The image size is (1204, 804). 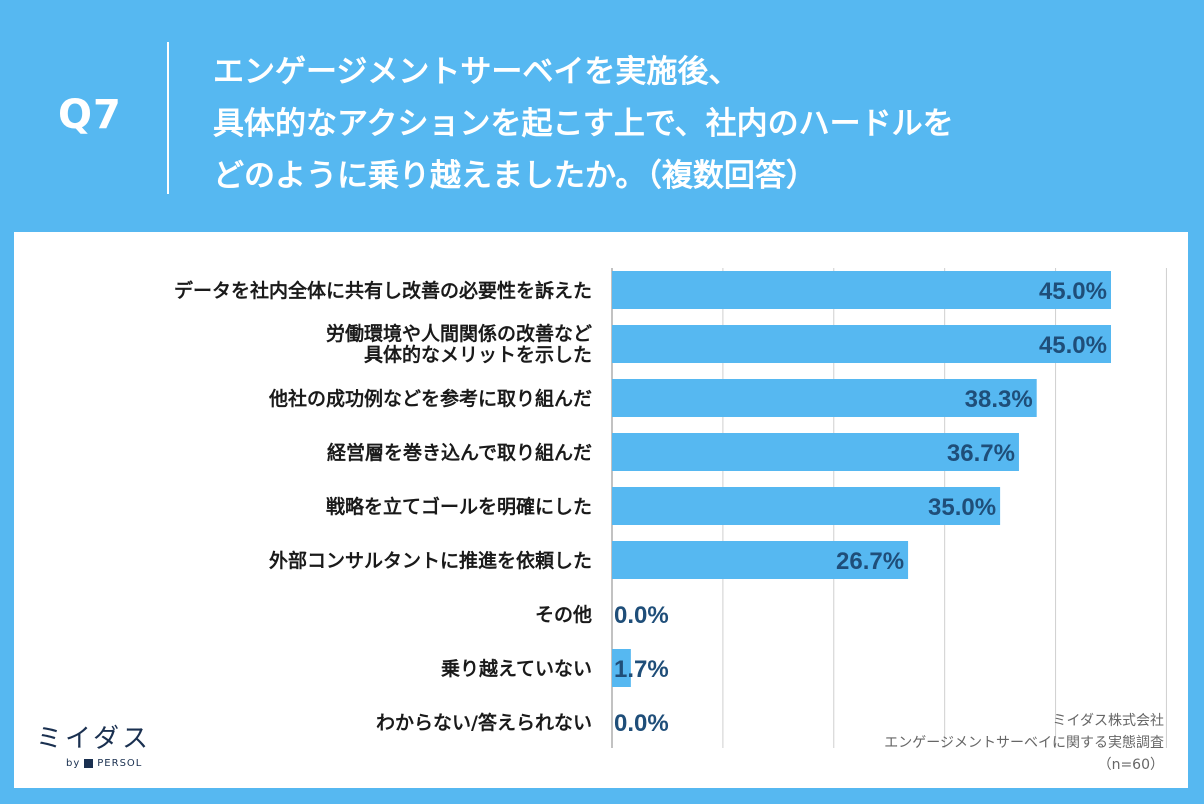 What do you see at coordinates (981, 453) in the screenshot?
I see `value-label: 36.7%` at bounding box center [981, 453].